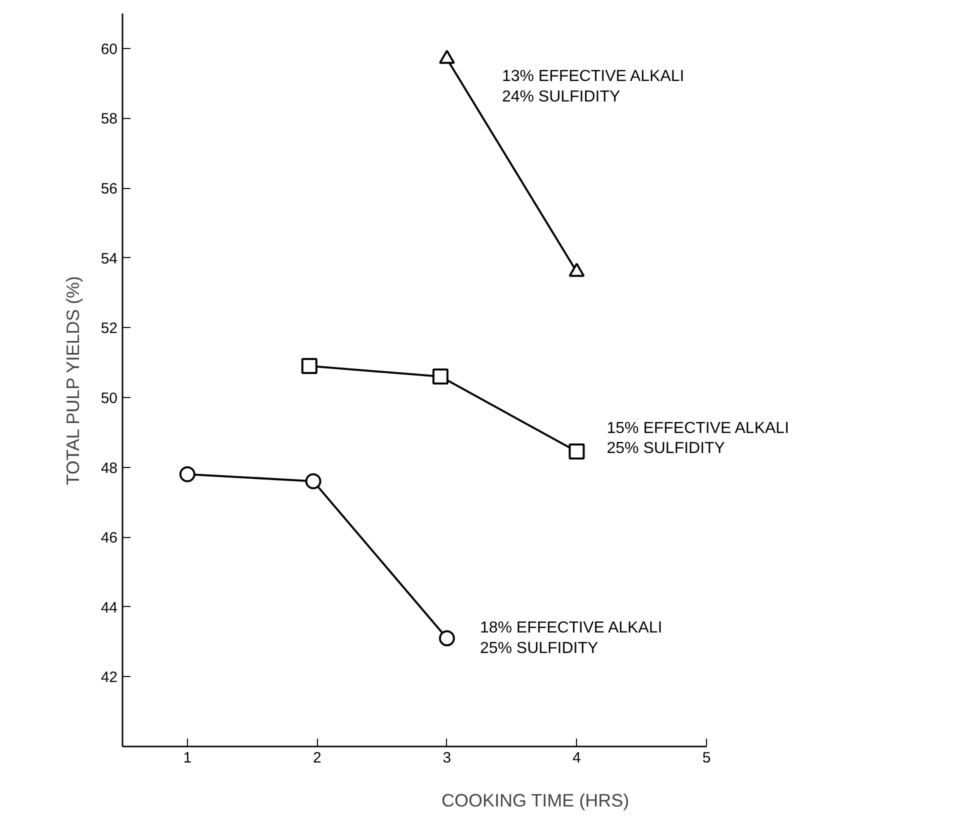 The width and height of the screenshot is (968, 830). What do you see at coordinates (109, 677) in the screenshot?
I see `y-tick-label: 42` at bounding box center [109, 677].